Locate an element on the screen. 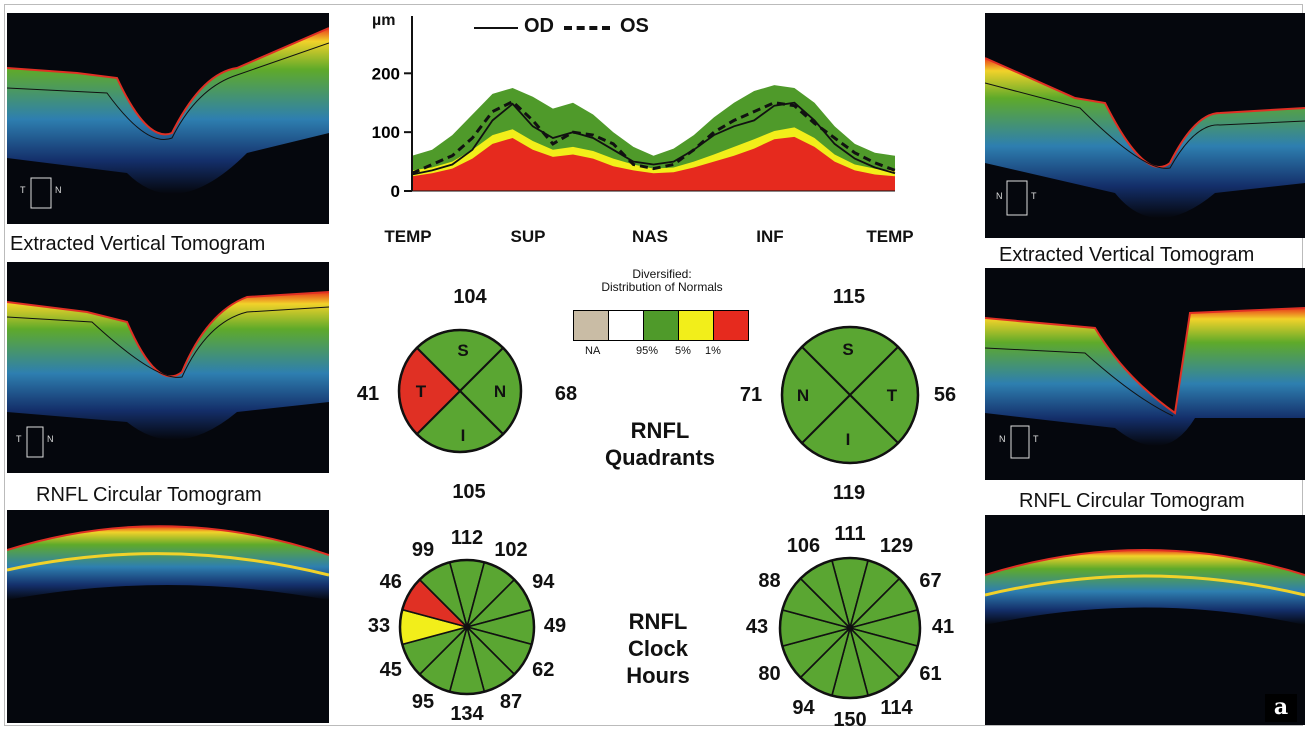  clock-hour-value: 49 is located at coordinates (555, 626).